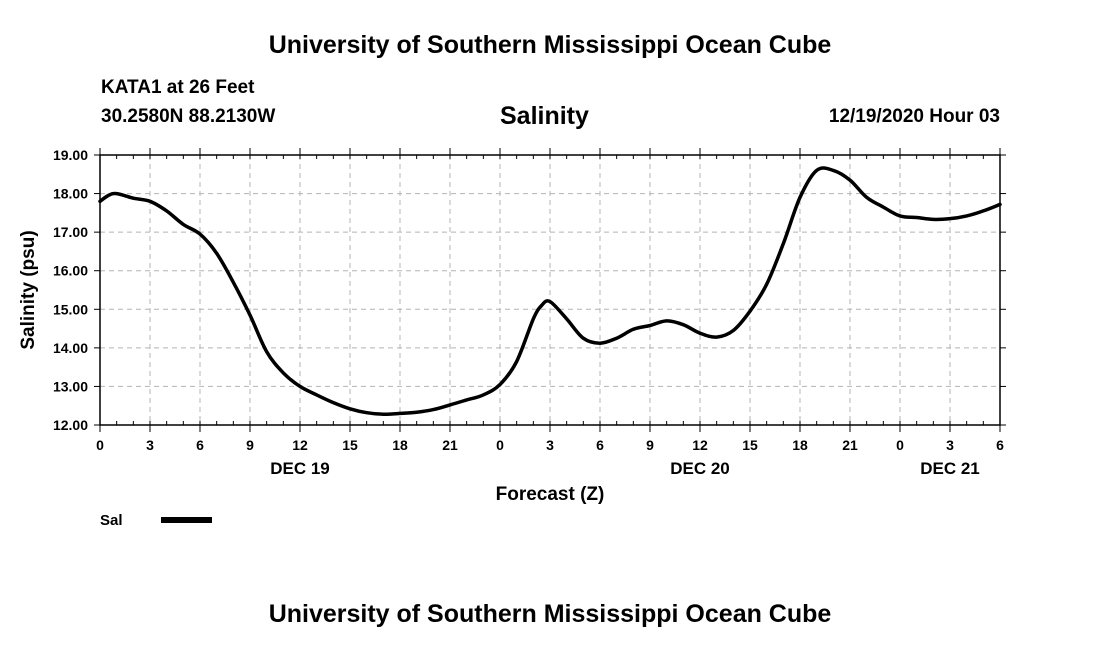 The height and width of the screenshot is (650, 1100). What do you see at coordinates (70, 309) in the screenshot?
I see `y-tick-label: 15.00` at bounding box center [70, 309].